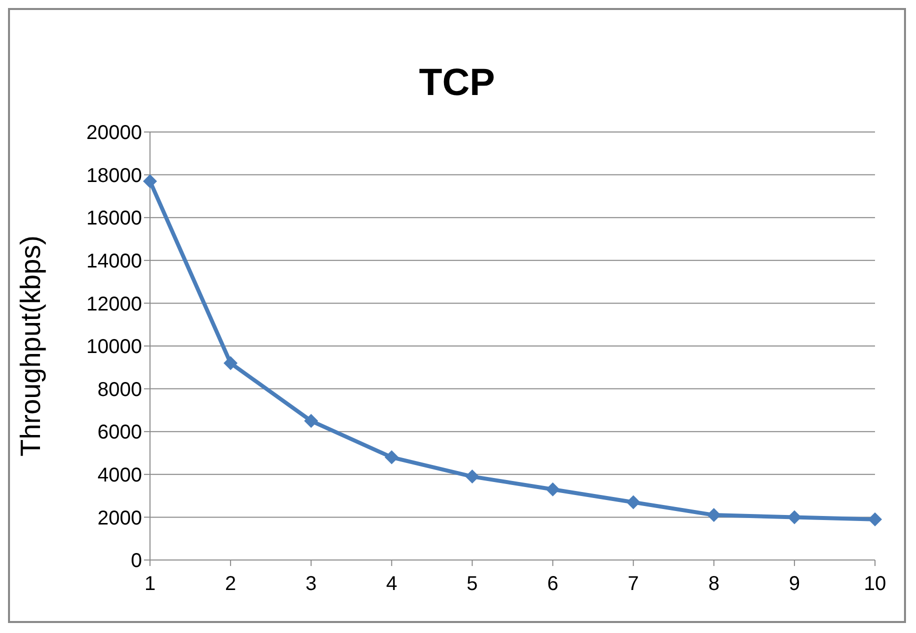 The image size is (916, 633). What do you see at coordinates (114, 304) in the screenshot?
I see `y-tick-label: 12000` at bounding box center [114, 304].